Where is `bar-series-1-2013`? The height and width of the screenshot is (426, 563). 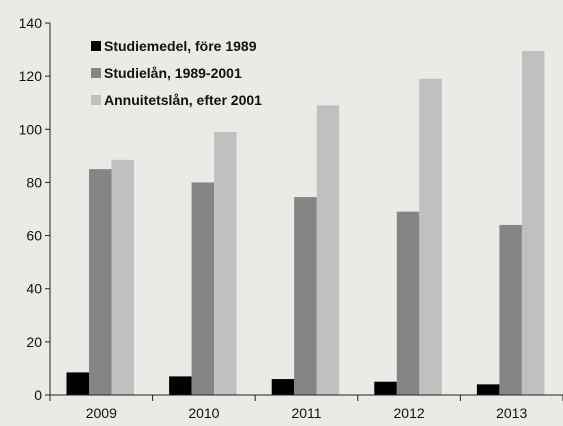 bar-series-1-2013 is located at coordinates (510, 309).